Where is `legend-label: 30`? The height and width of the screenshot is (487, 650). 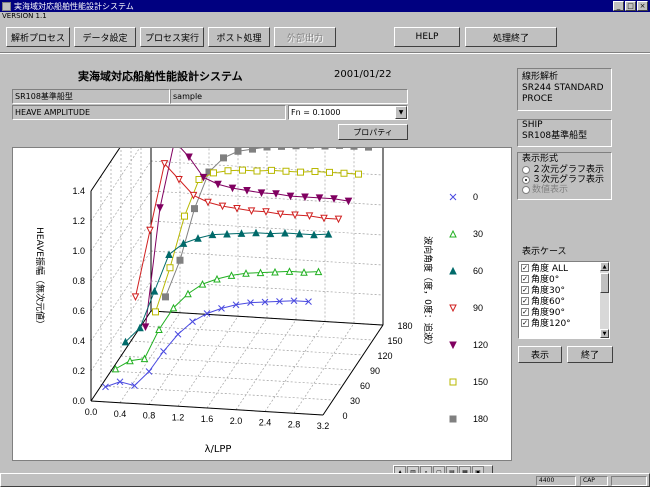 legend-label: 30 is located at coordinates (478, 234).